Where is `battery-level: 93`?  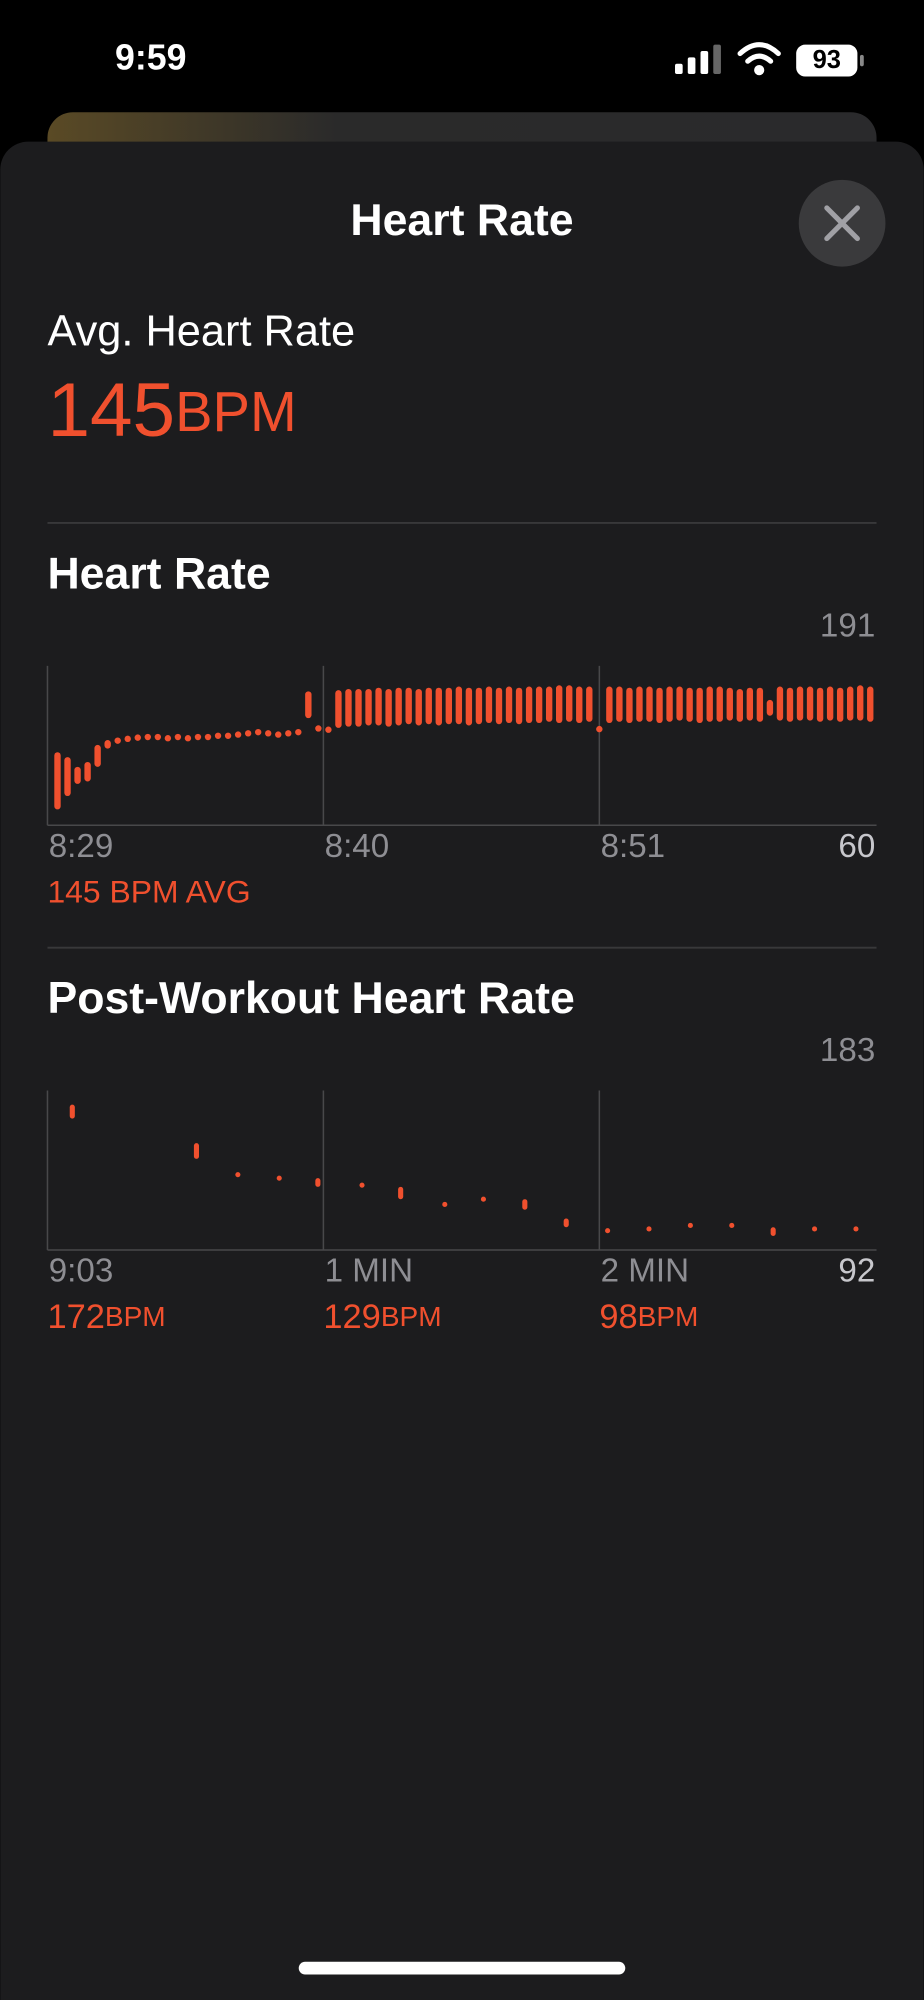
battery-level: 93 is located at coordinates (827, 60).